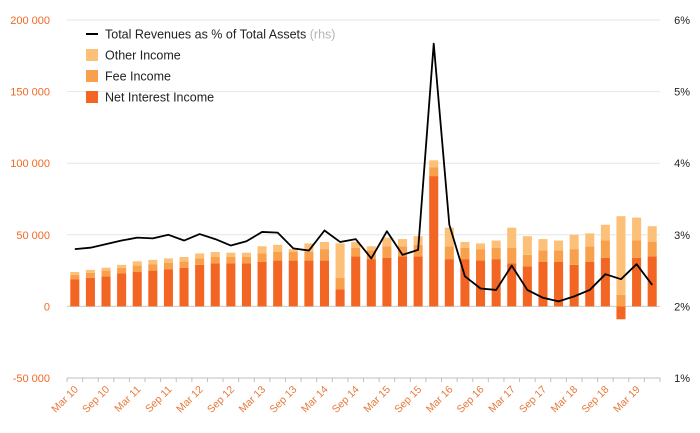 The height and width of the screenshot is (433, 700). What do you see at coordinates (533, 400) in the screenshot?
I see `x-tick-label: Sep 17` at bounding box center [533, 400].